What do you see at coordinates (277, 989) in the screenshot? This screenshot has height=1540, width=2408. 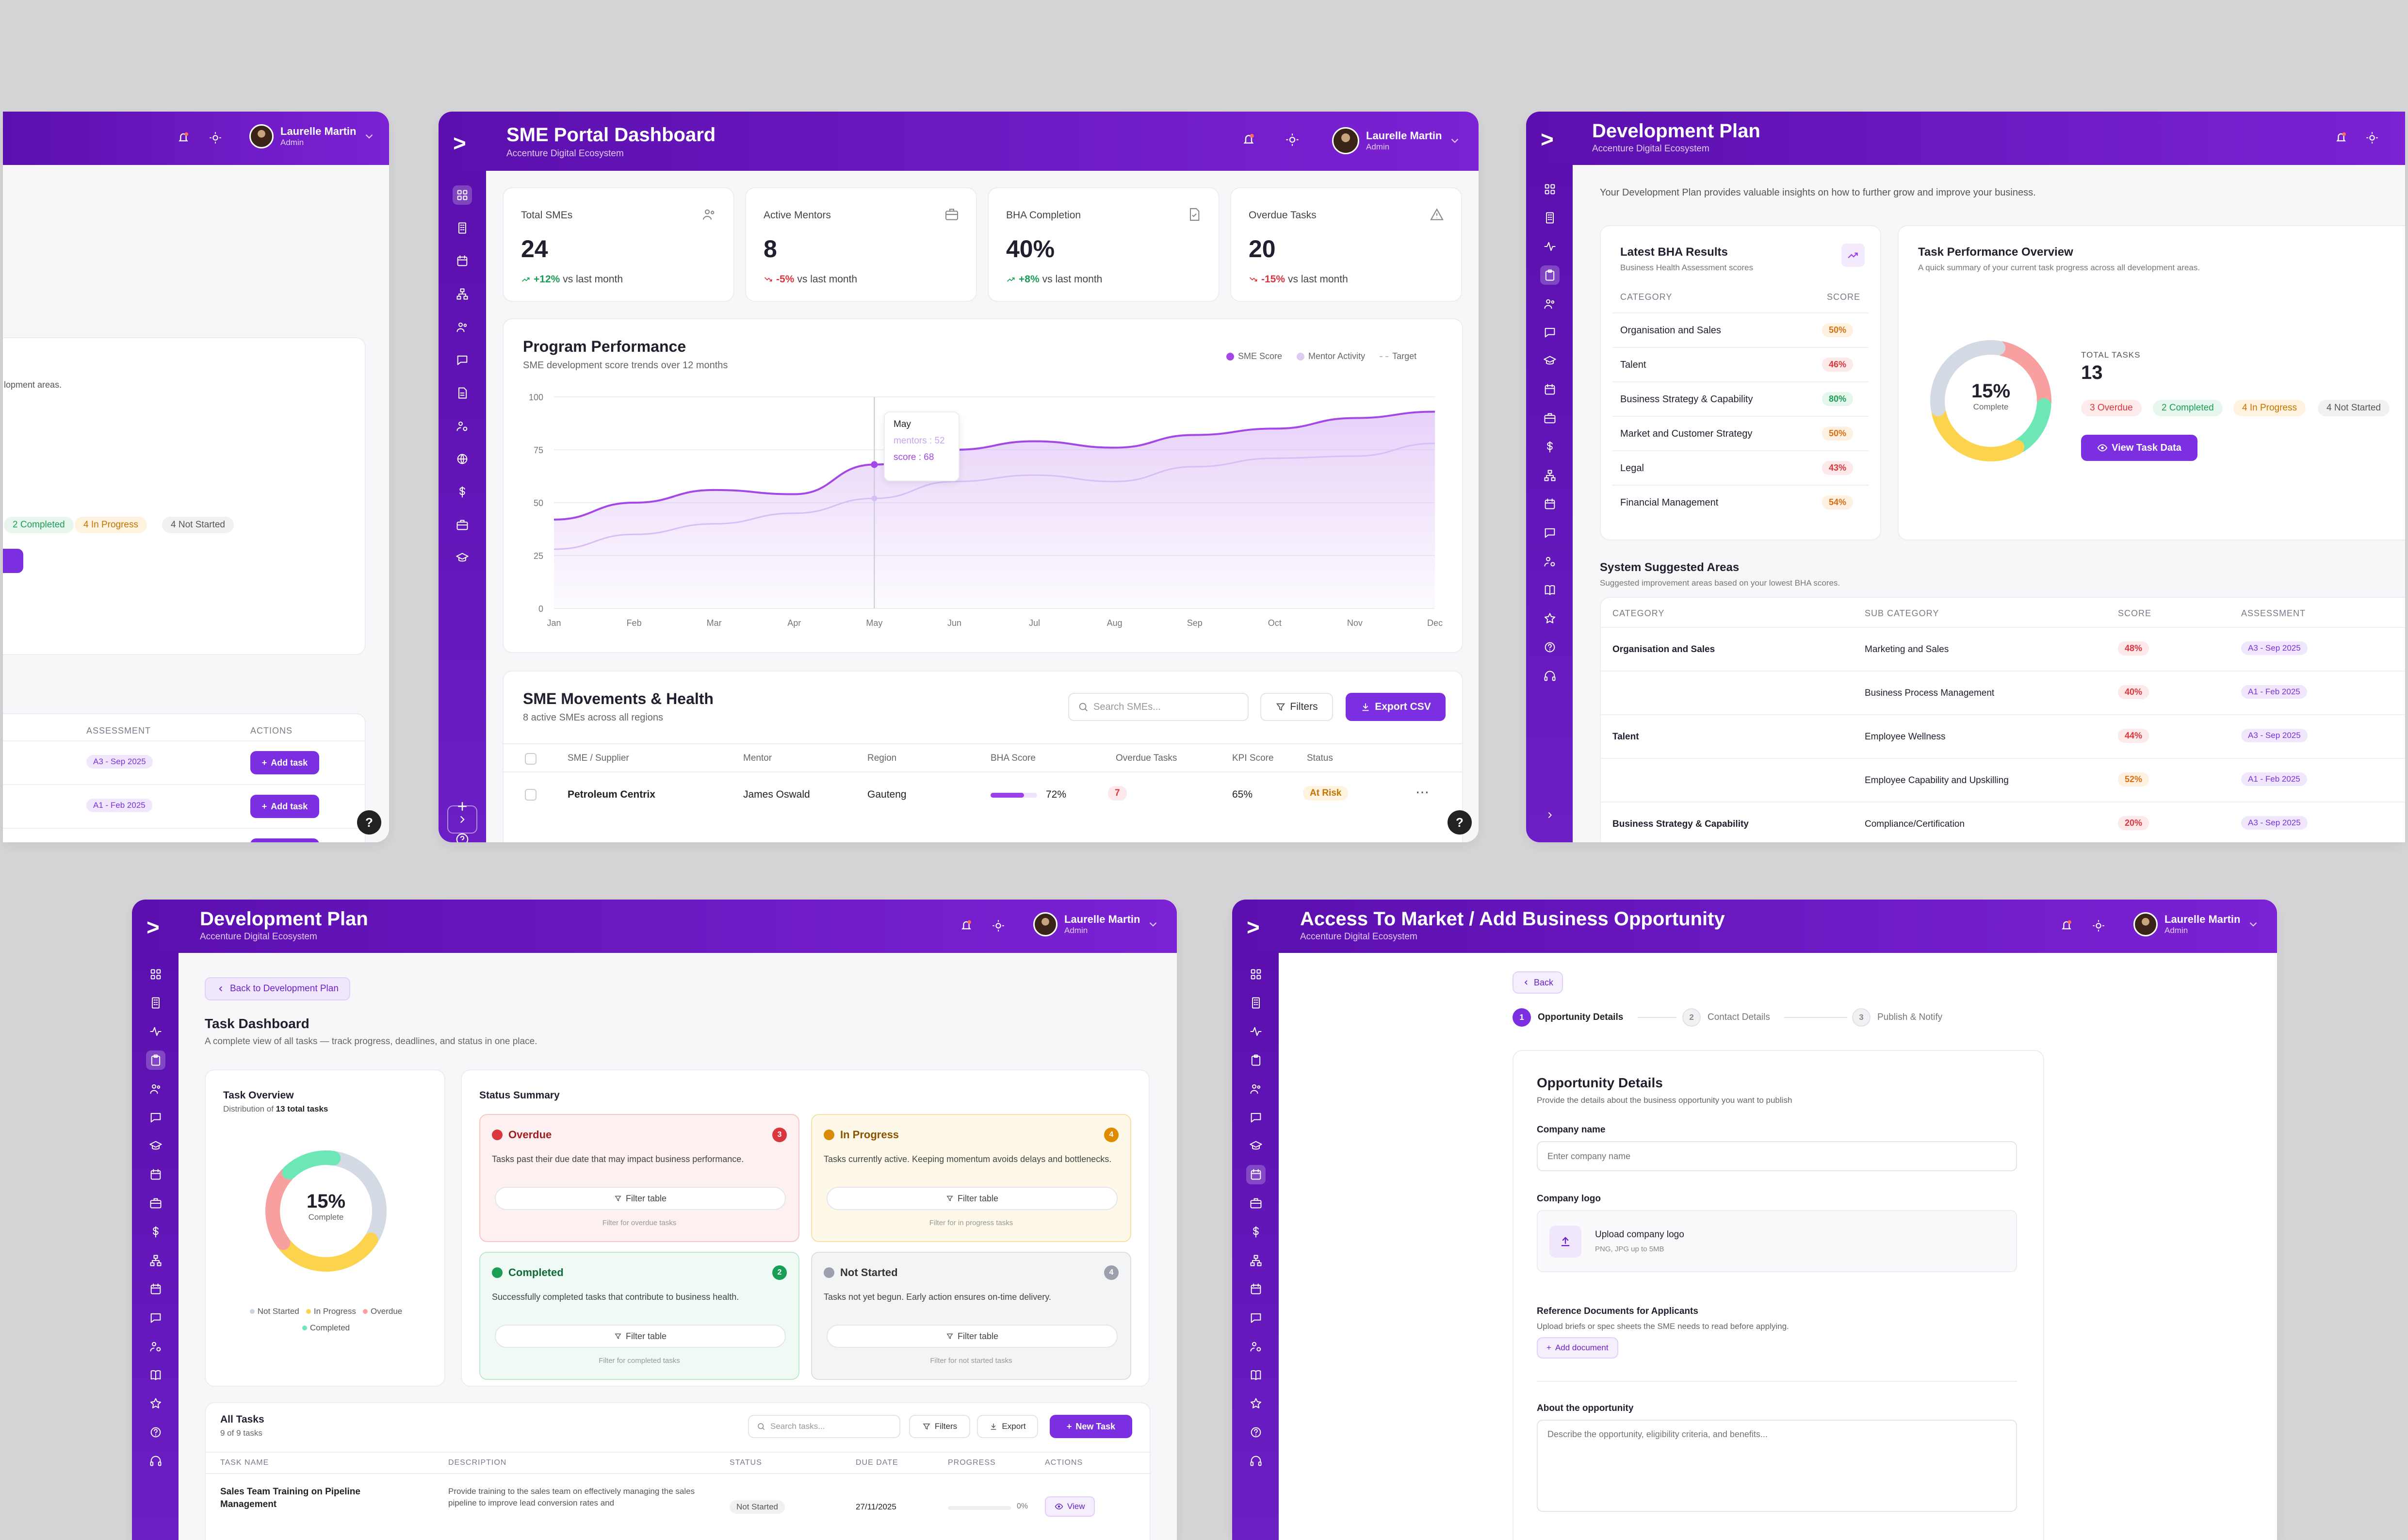 I see `back-button: Back to Development Plan` at bounding box center [277, 989].